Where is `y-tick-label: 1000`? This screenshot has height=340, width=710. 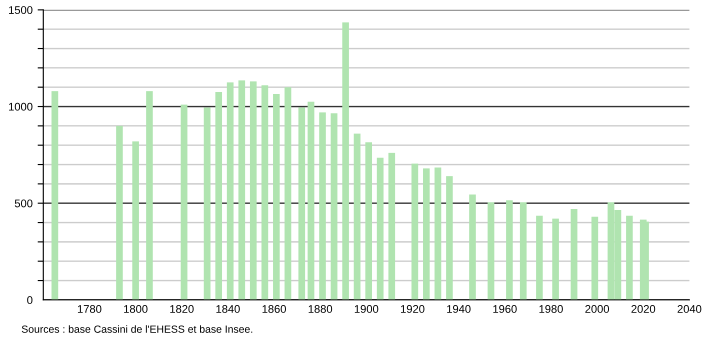
y-tick-label: 1000 is located at coordinates (20, 106).